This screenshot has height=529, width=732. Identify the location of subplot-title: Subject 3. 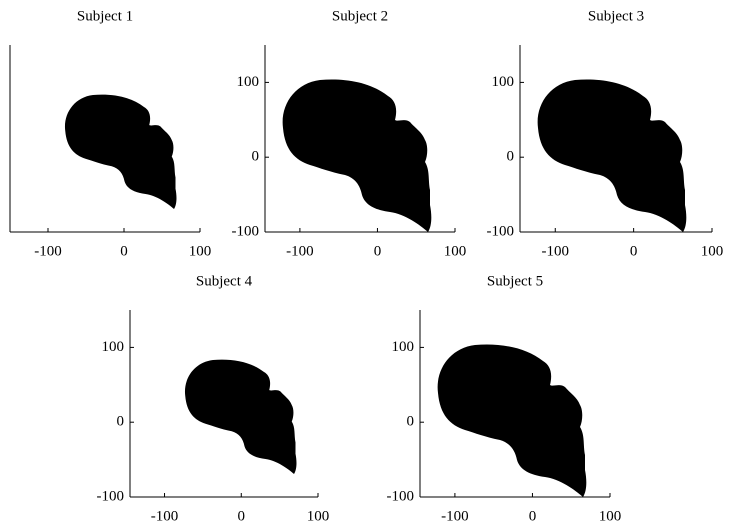
(616, 16).